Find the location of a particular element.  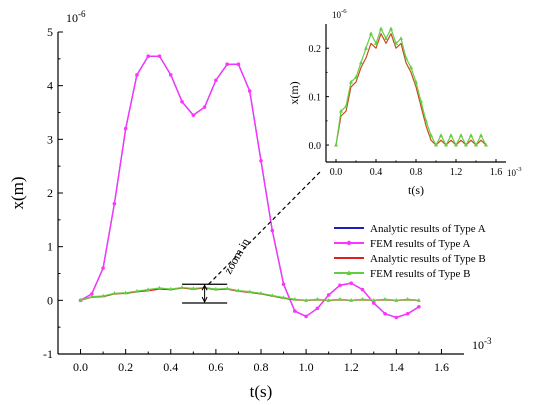

main-x-tick-label: 0.2 is located at coordinates (125, 367).